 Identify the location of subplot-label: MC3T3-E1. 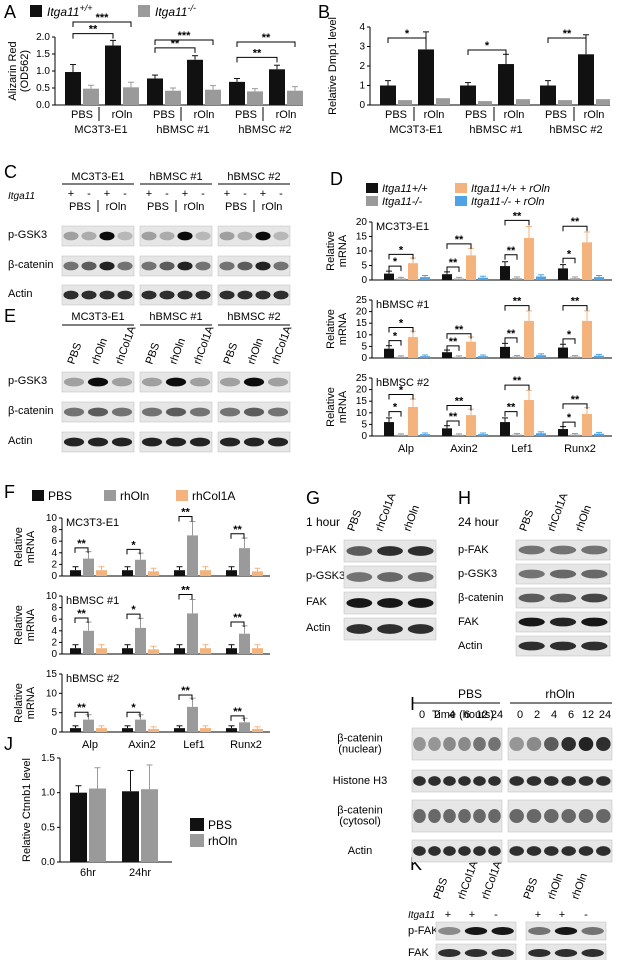
(92, 523).